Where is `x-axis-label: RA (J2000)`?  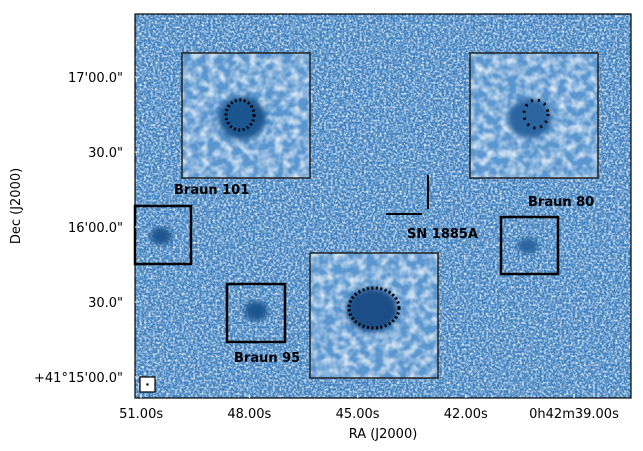 x-axis-label: RA (J2000) is located at coordinates (383, 434).